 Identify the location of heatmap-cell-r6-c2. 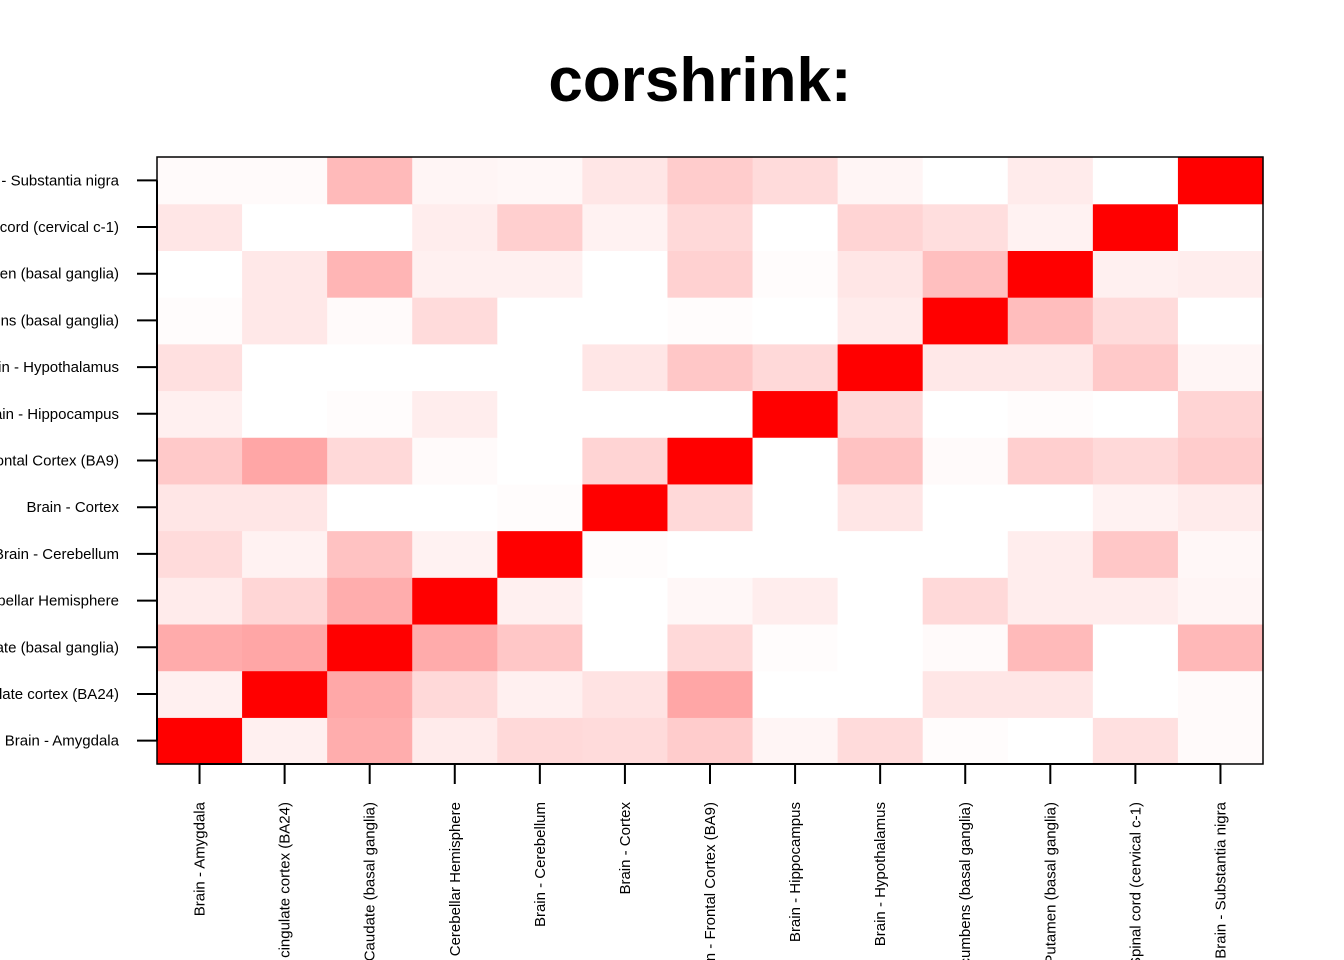
(370, 461).